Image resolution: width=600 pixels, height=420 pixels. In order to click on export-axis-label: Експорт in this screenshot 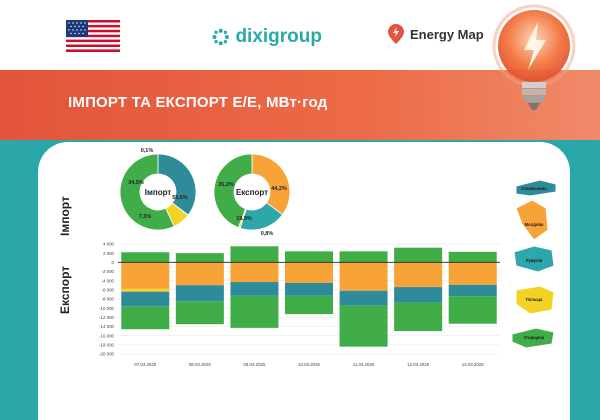, I will do `click(65, 289)`.